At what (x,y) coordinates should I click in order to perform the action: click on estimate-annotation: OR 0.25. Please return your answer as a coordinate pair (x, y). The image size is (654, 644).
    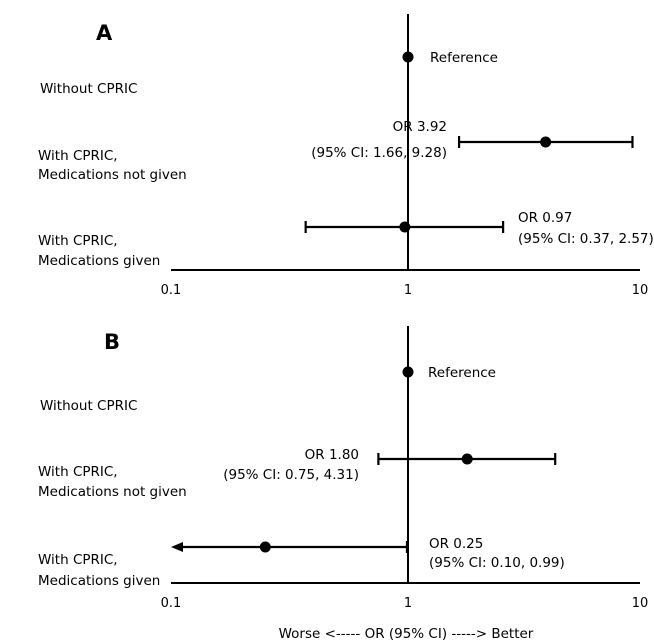
    Looking at the image, I should click on (456, 544).